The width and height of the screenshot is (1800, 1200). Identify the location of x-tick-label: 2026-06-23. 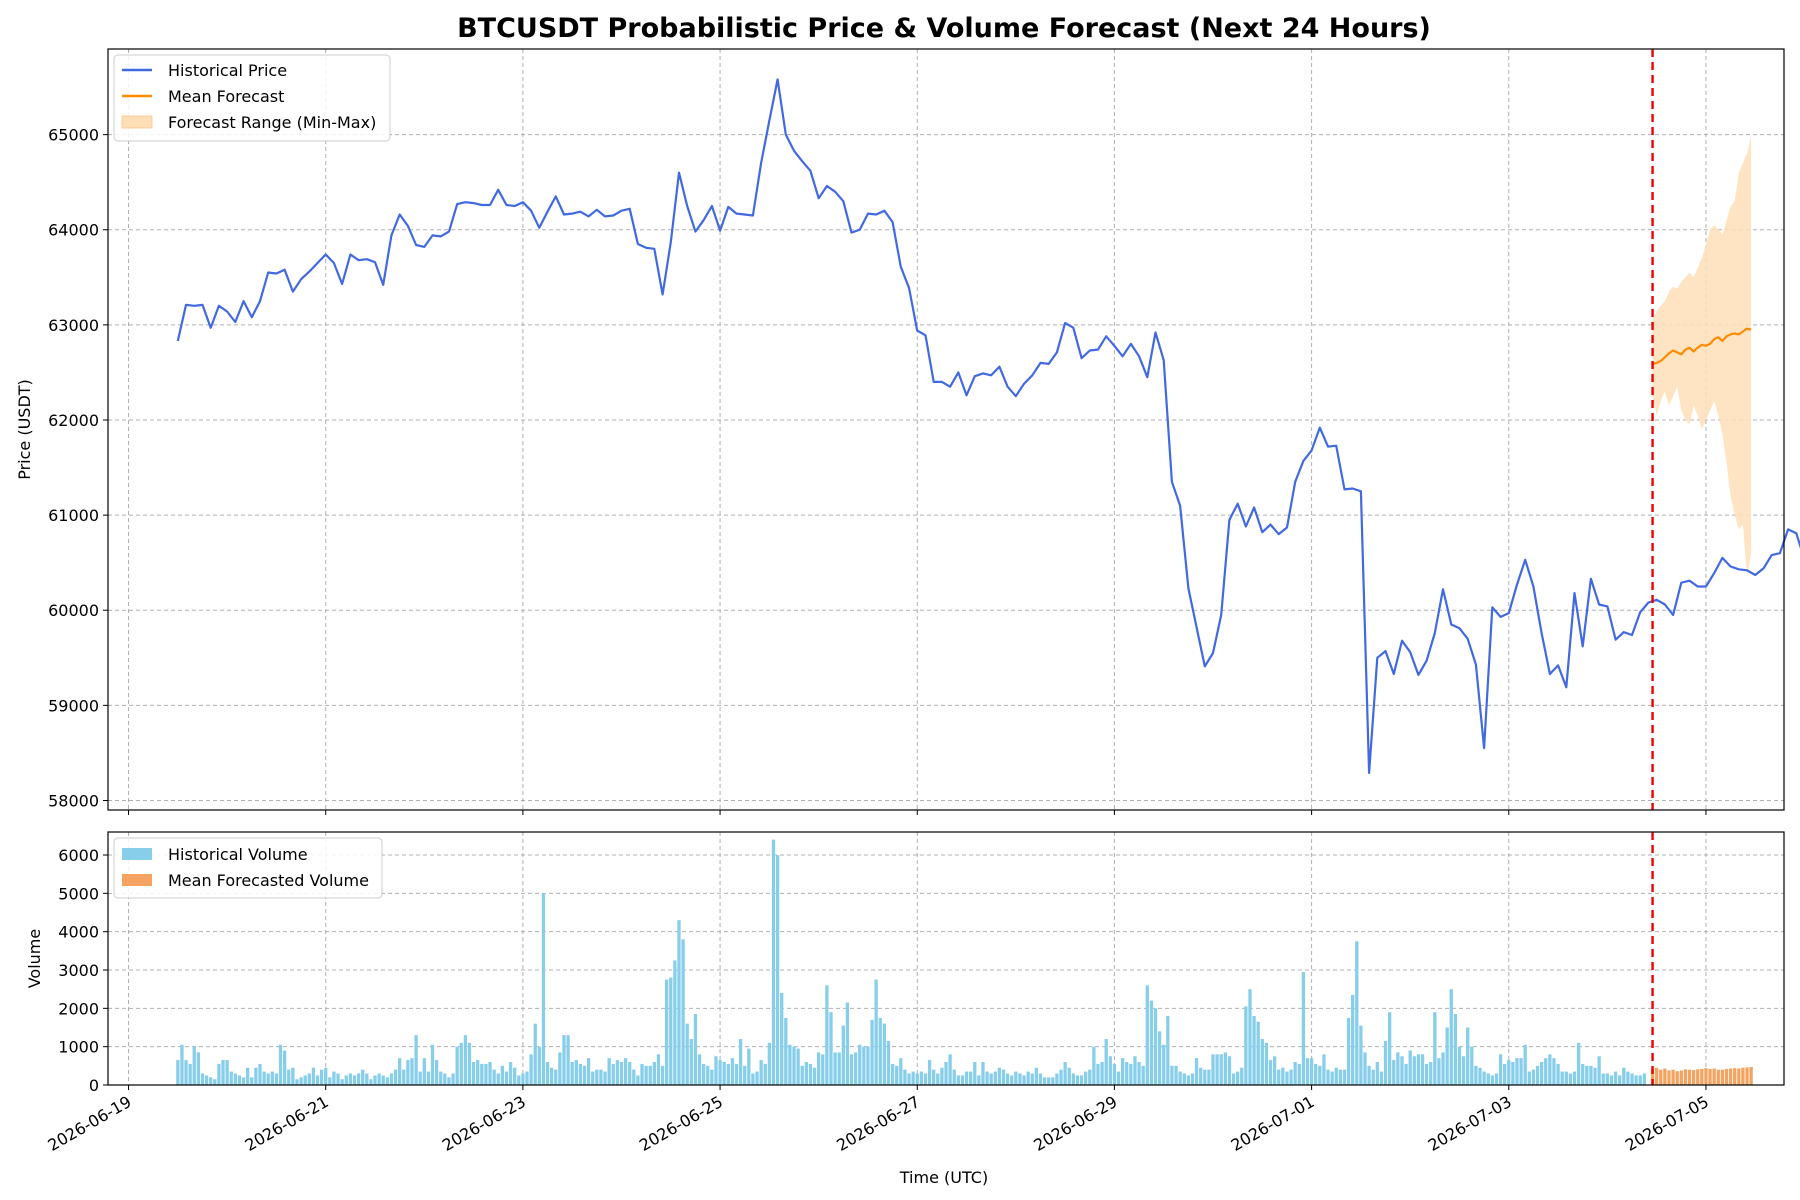
(484, 1123).